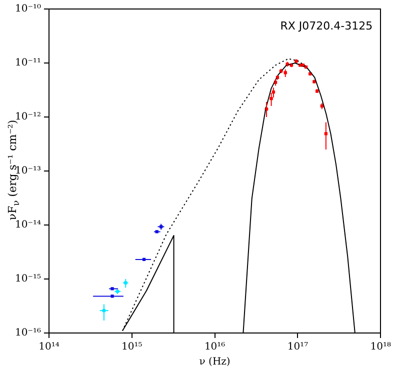  I want to click on annotation: RX J0720.4-3125, so click(326, 25).